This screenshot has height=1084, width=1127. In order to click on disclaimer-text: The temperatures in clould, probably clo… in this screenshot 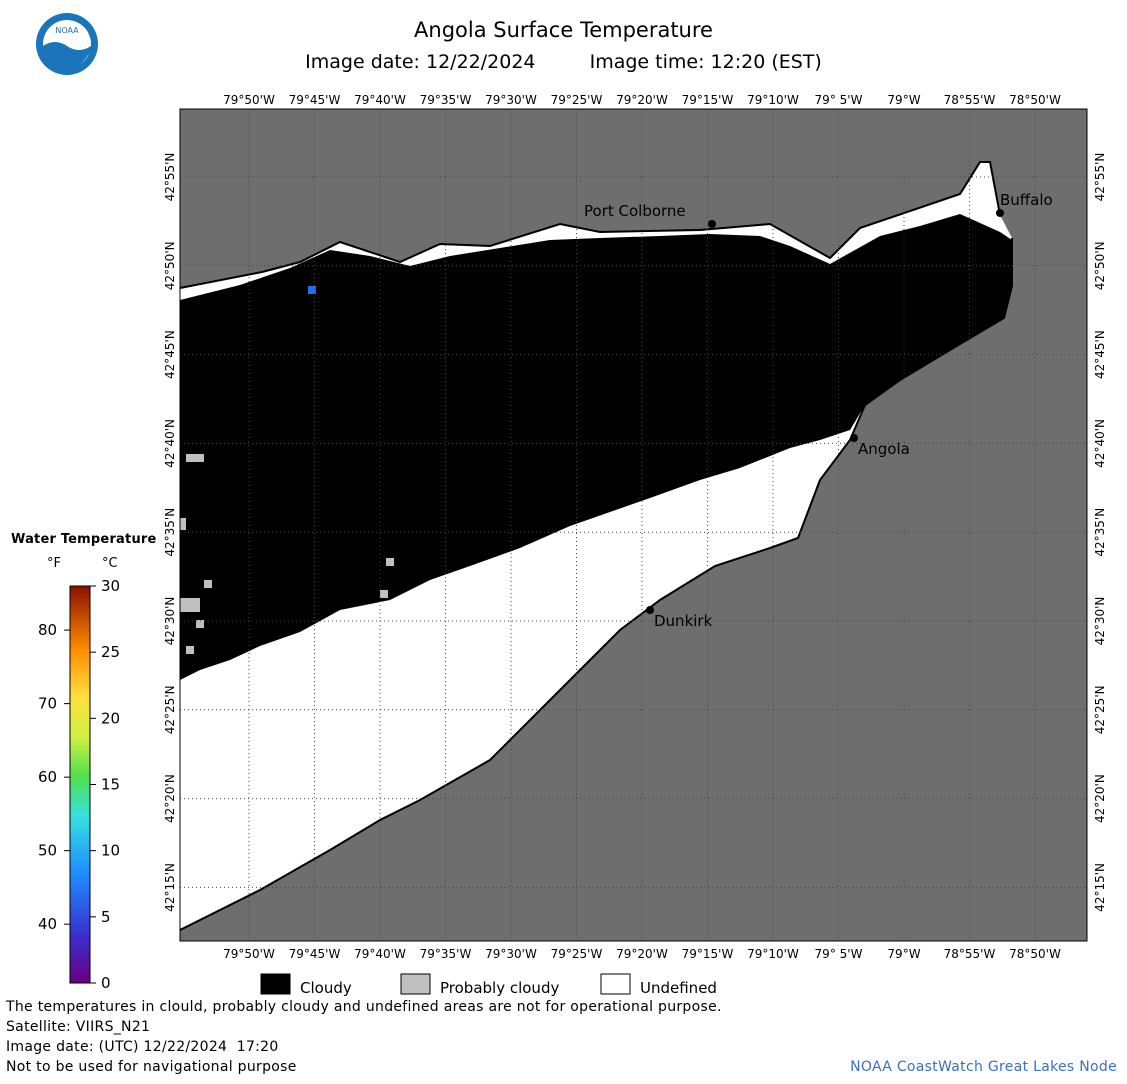, I will do `click(364, 1007)`.